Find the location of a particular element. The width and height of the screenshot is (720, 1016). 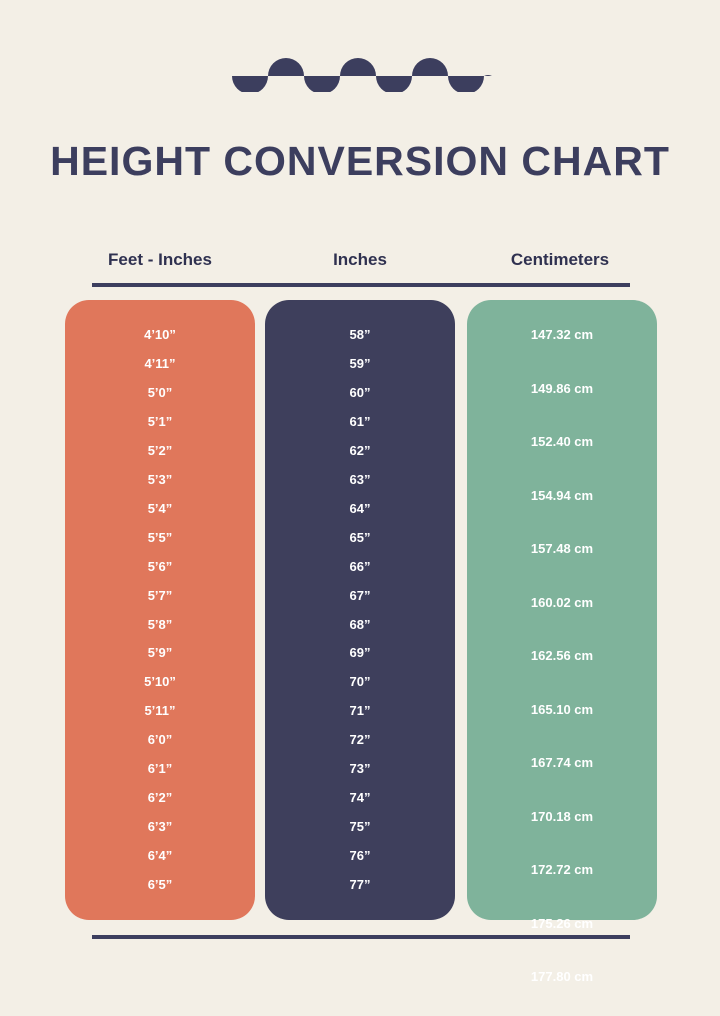

centimeters-value: 149.86 cm is located at coordinates (562, 388).